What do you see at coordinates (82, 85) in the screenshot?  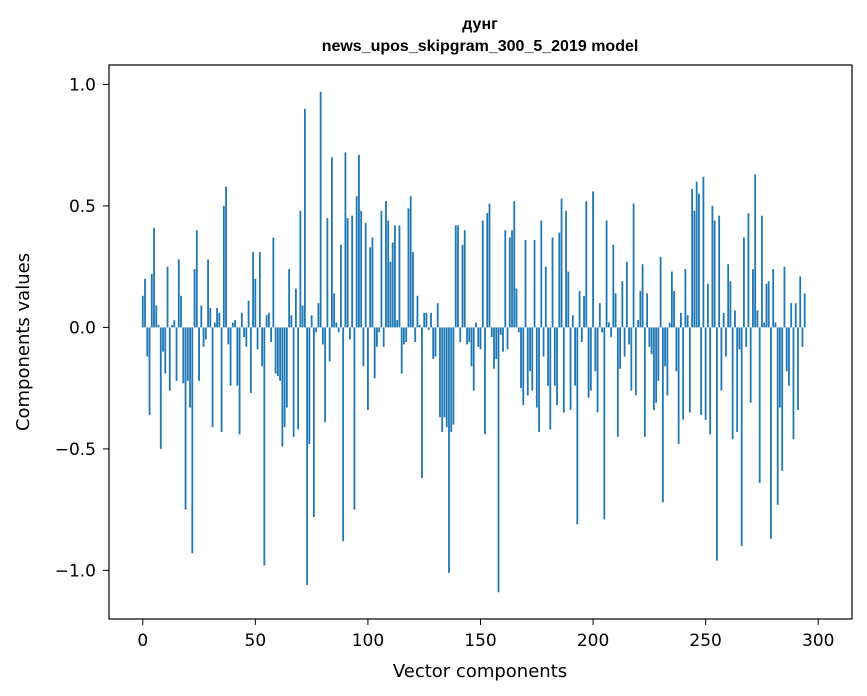 I see `y-tick-label: 1.0` at bounding box center [82, 85].